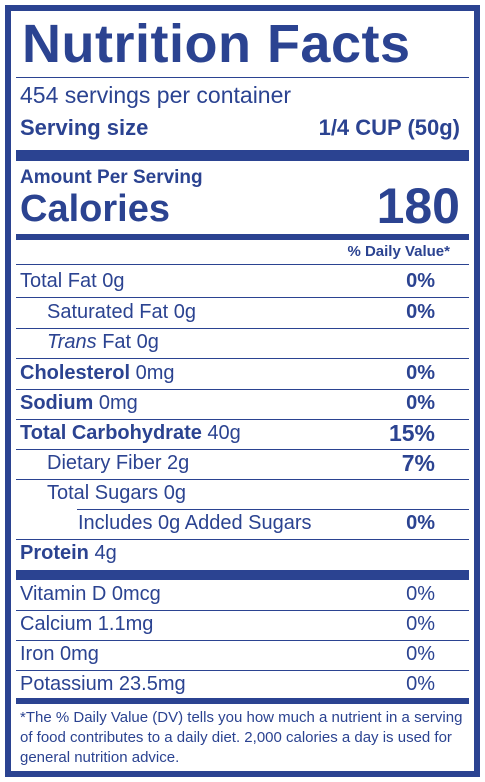  I want to click on nutrient-name: Sodium 0mg, so click(79, 403).